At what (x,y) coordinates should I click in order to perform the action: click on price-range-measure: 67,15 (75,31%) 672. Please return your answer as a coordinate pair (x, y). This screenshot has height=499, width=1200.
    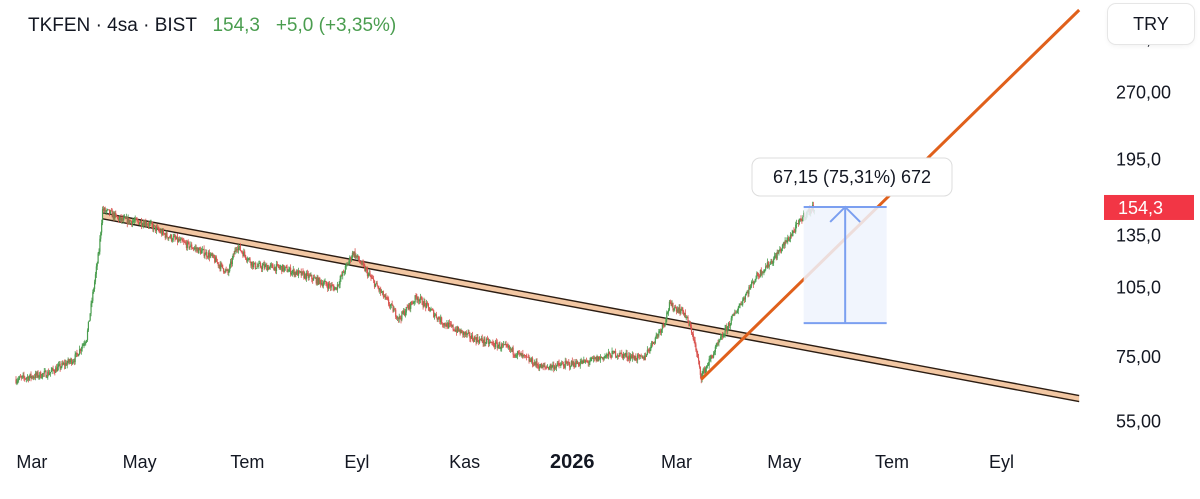
    Looking at the image, I should click on (852, 241).